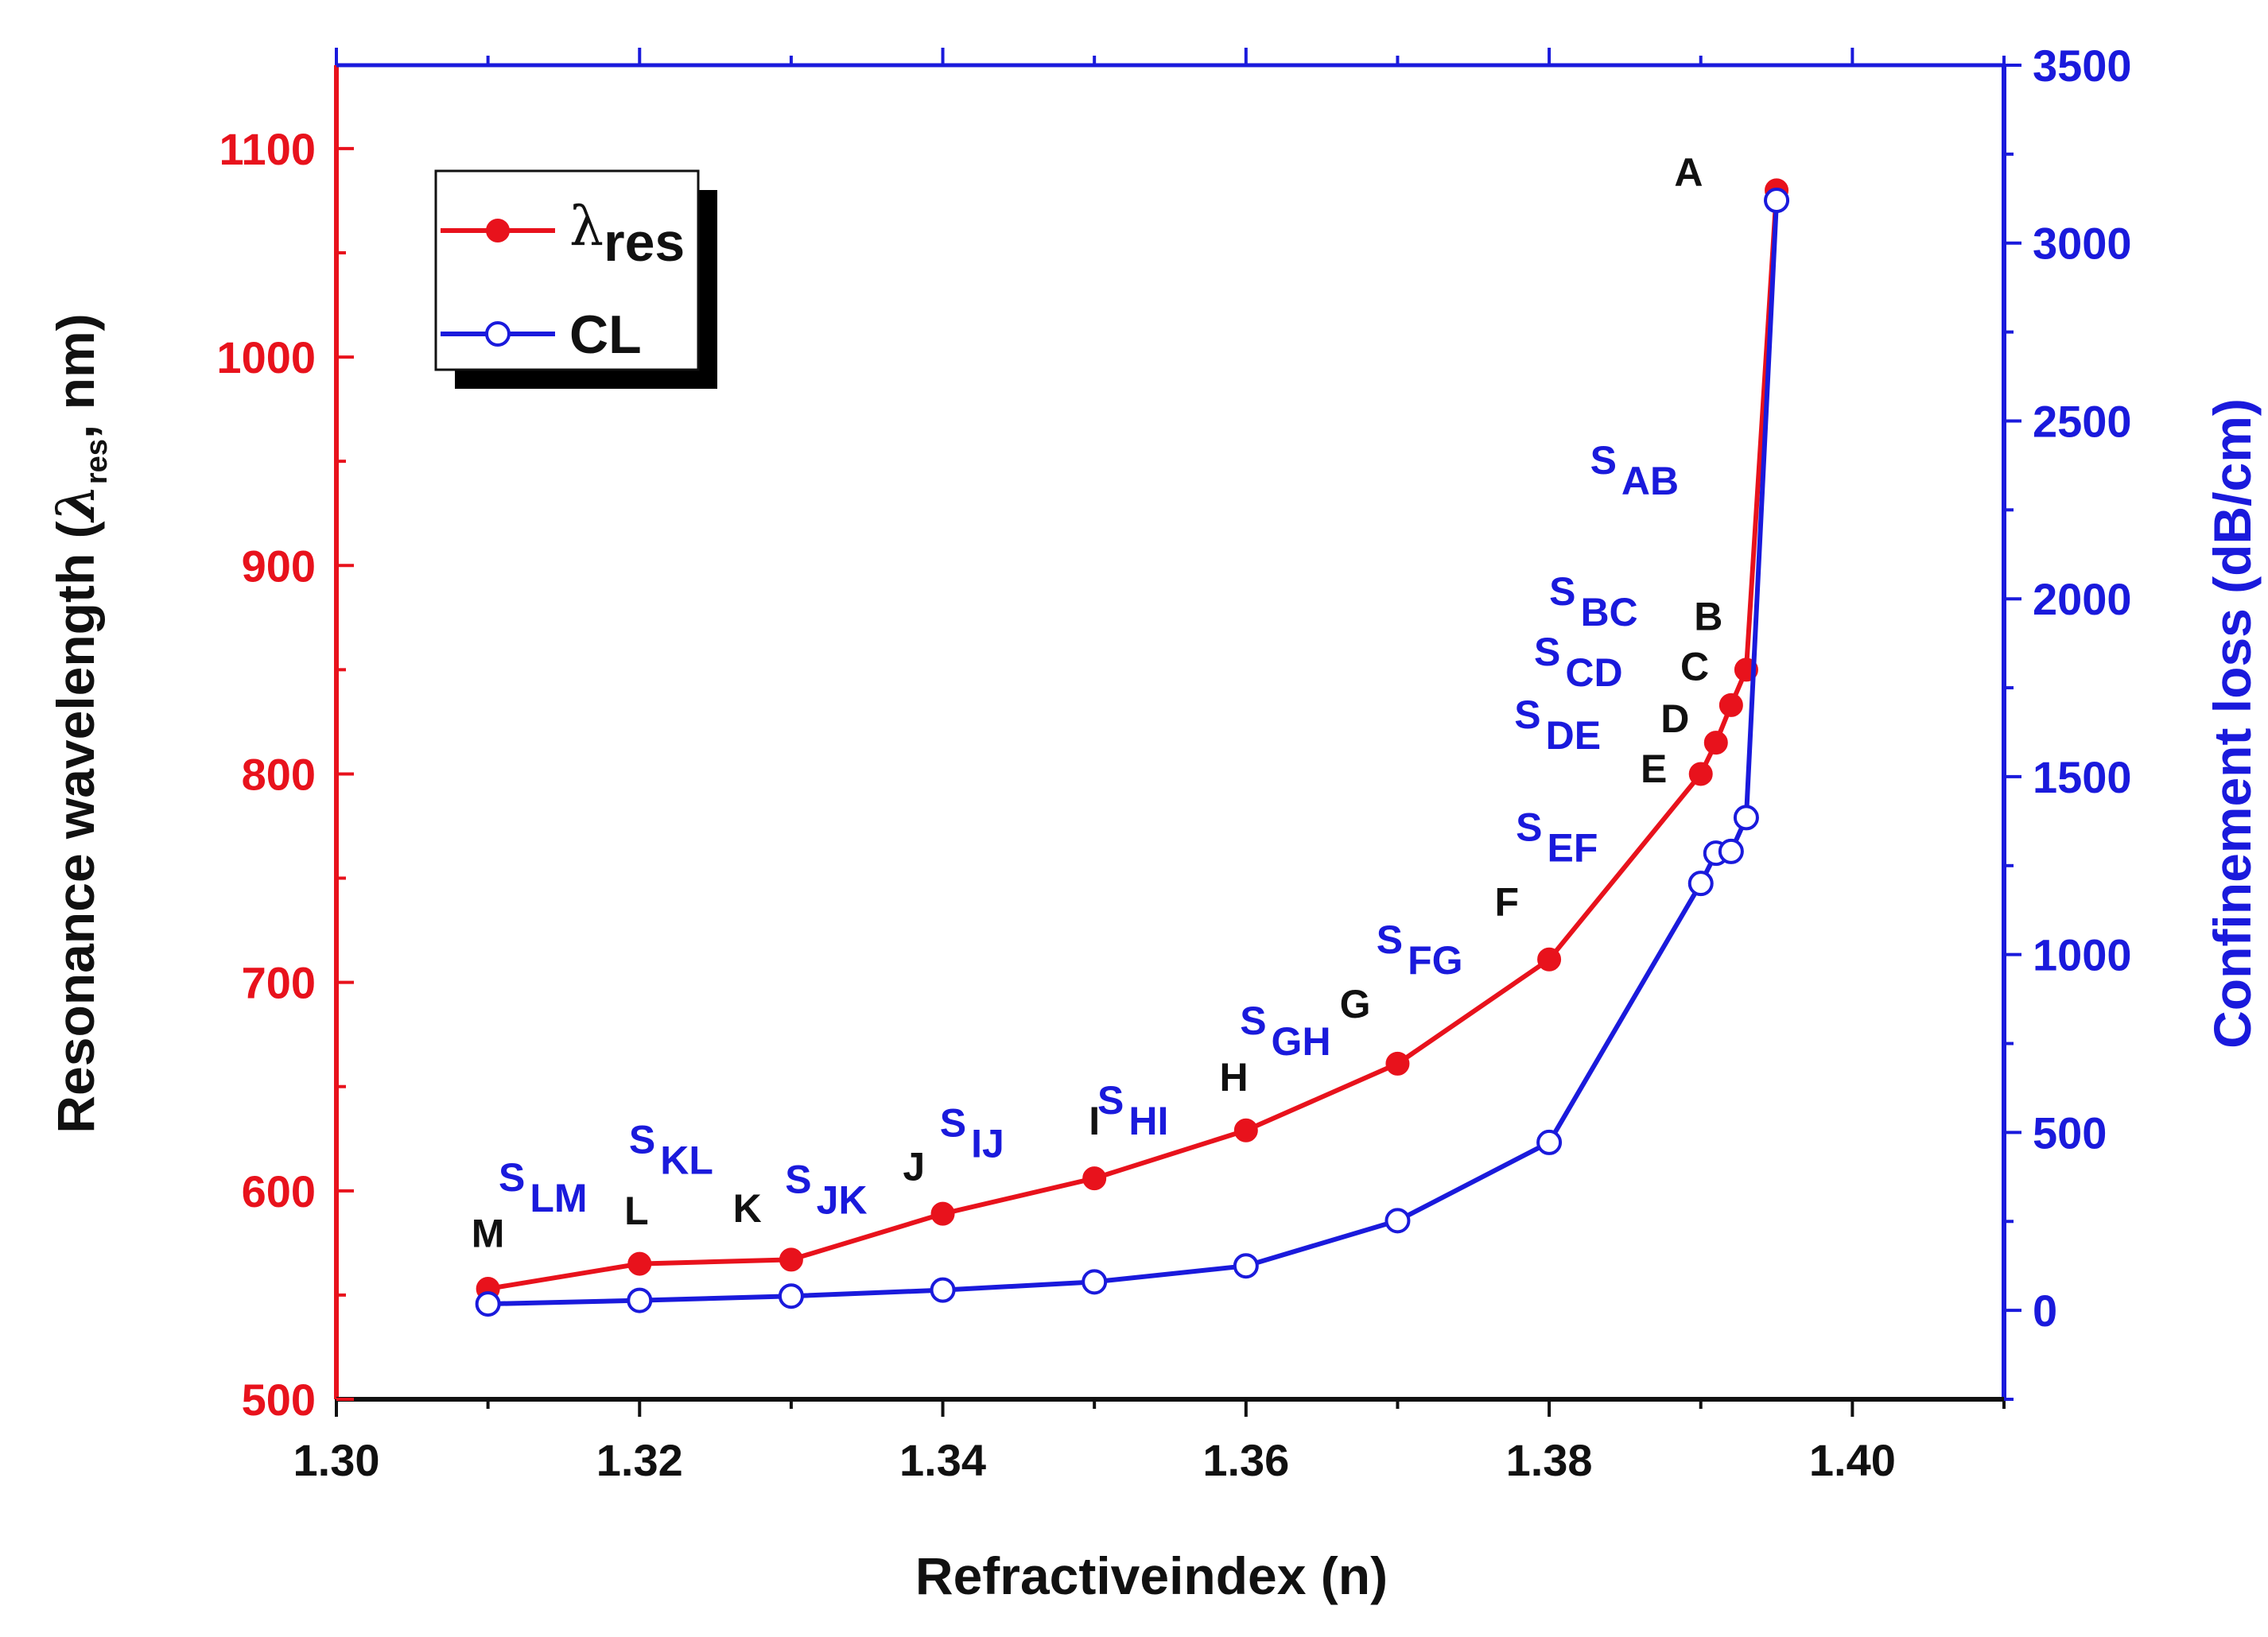  Describe the element at coordinates (636, 1211) in the screenshot. I see `point-label: L` at that location.